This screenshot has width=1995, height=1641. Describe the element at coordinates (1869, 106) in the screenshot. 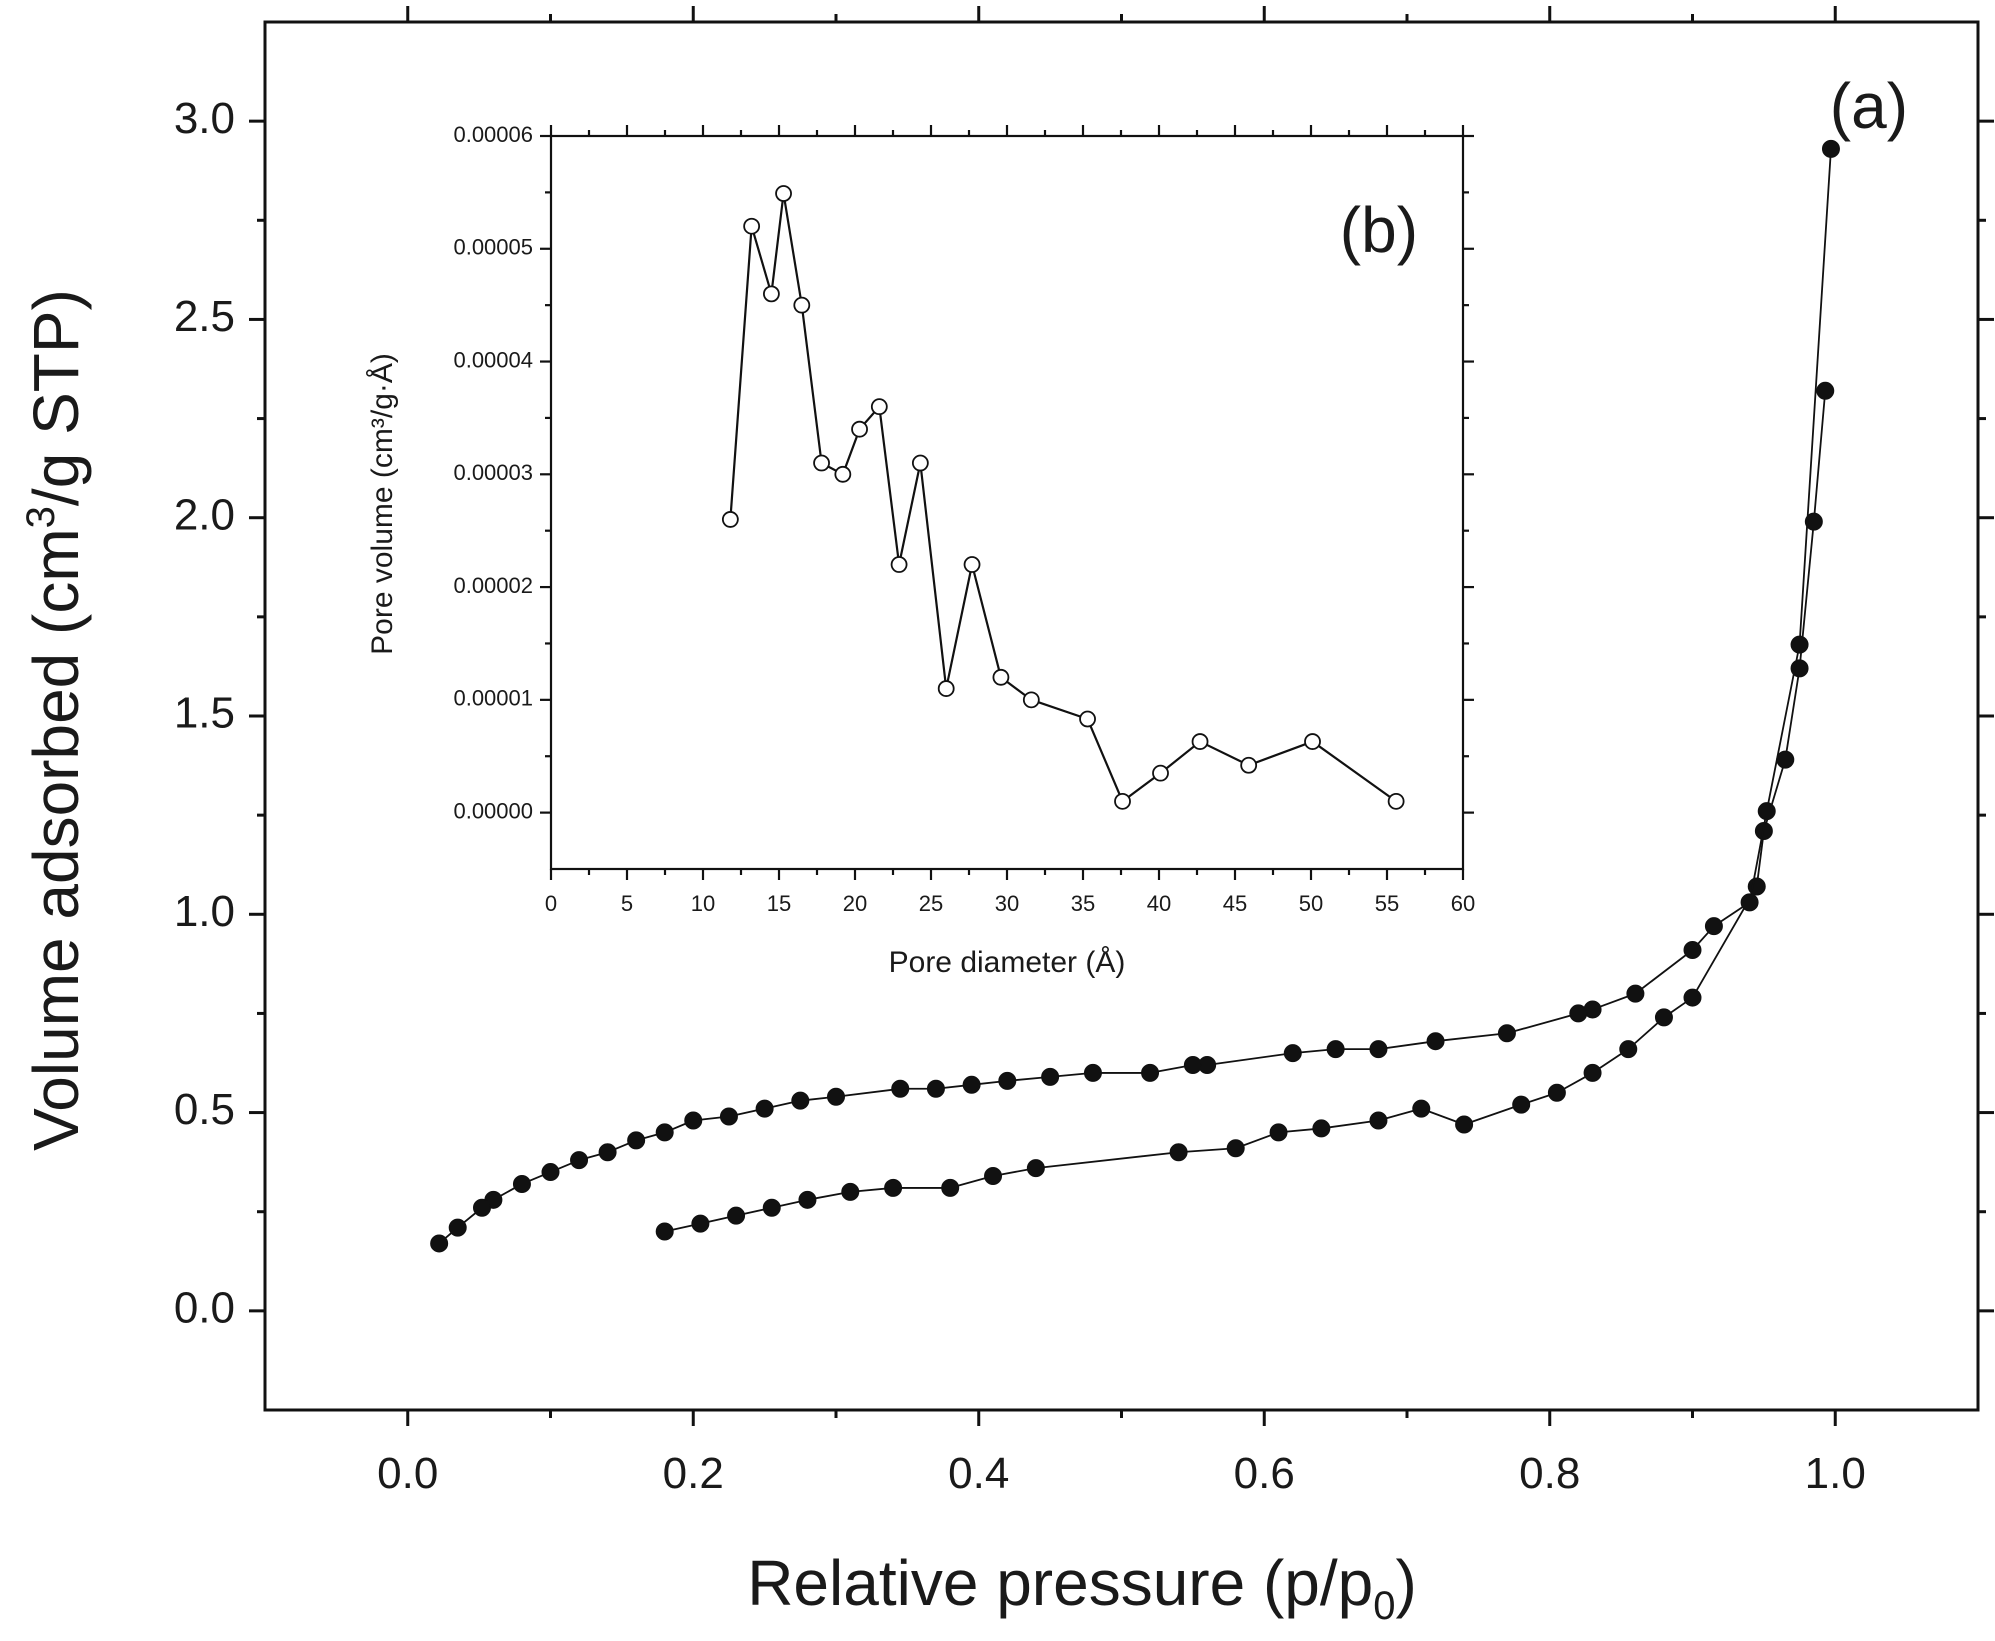

I see `panel-label-a: (a)` at that location.